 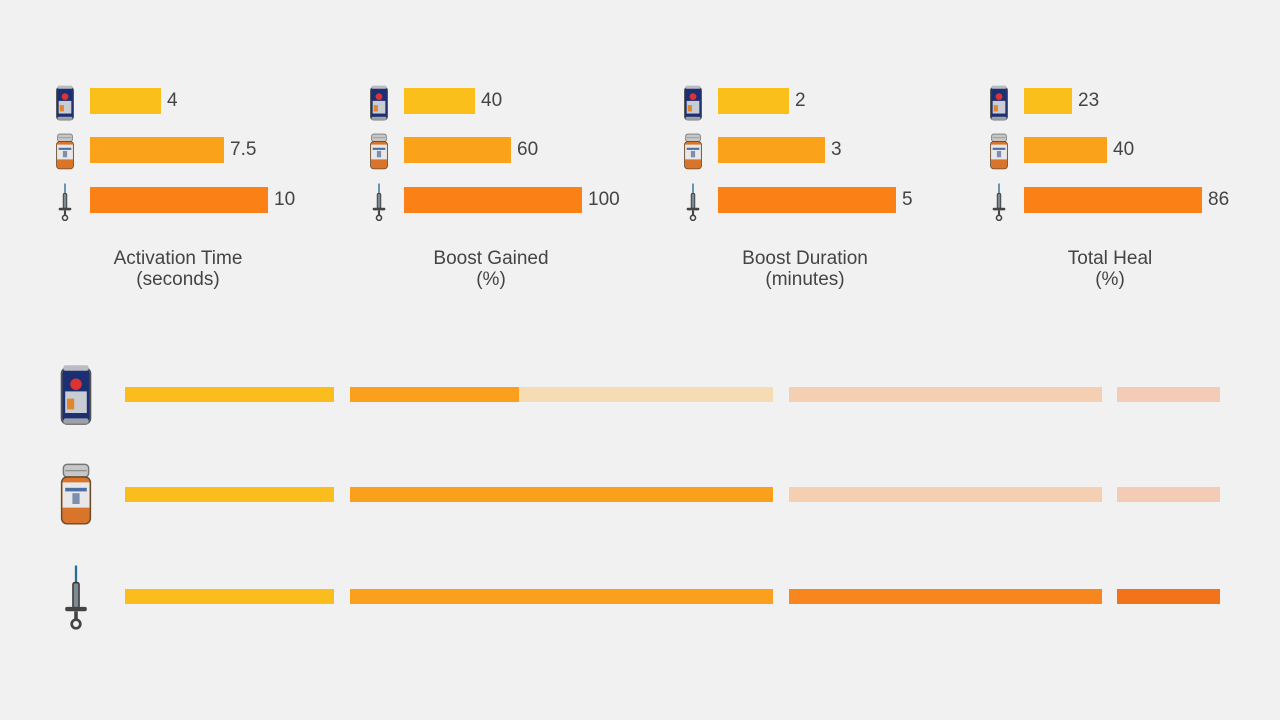 I want to click on metric-title: Total Heal, so click(x=1110, y=258).